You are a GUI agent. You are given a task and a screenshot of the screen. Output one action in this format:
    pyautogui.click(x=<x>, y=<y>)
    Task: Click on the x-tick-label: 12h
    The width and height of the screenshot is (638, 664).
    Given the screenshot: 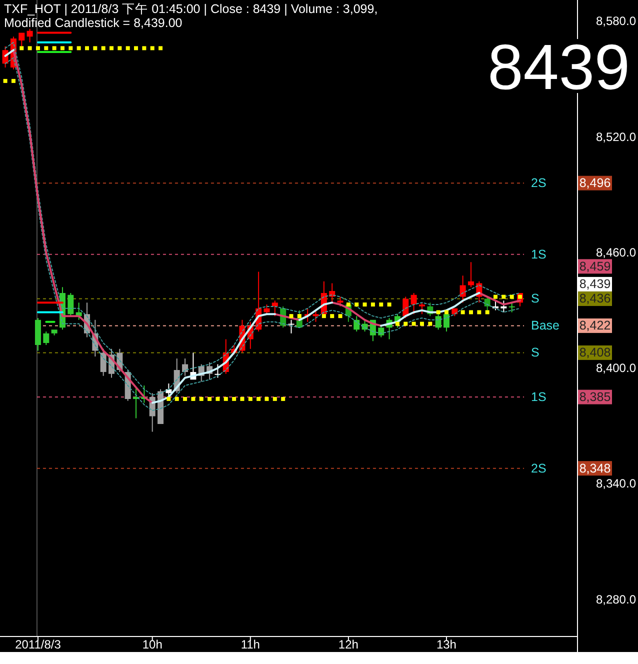 What is the action you would take?
    pyautogui.click(x=348, y=645)
    